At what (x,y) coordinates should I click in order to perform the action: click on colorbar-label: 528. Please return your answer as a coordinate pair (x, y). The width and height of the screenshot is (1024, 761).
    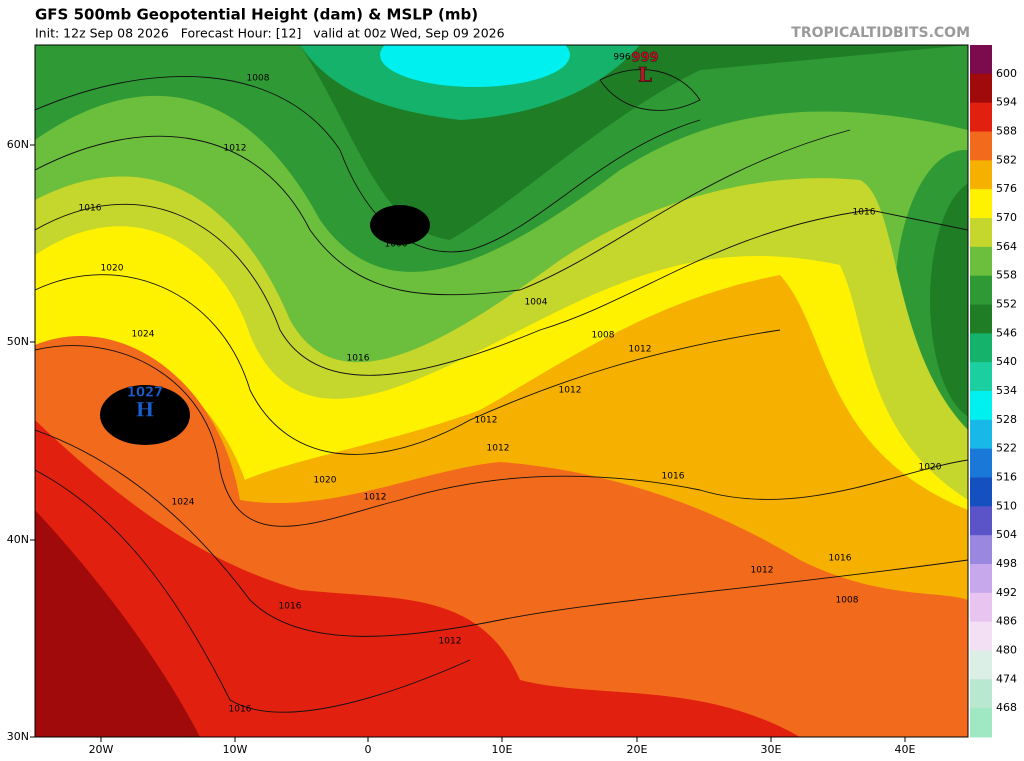
    Looking at the image, I should click on (1006, 419).